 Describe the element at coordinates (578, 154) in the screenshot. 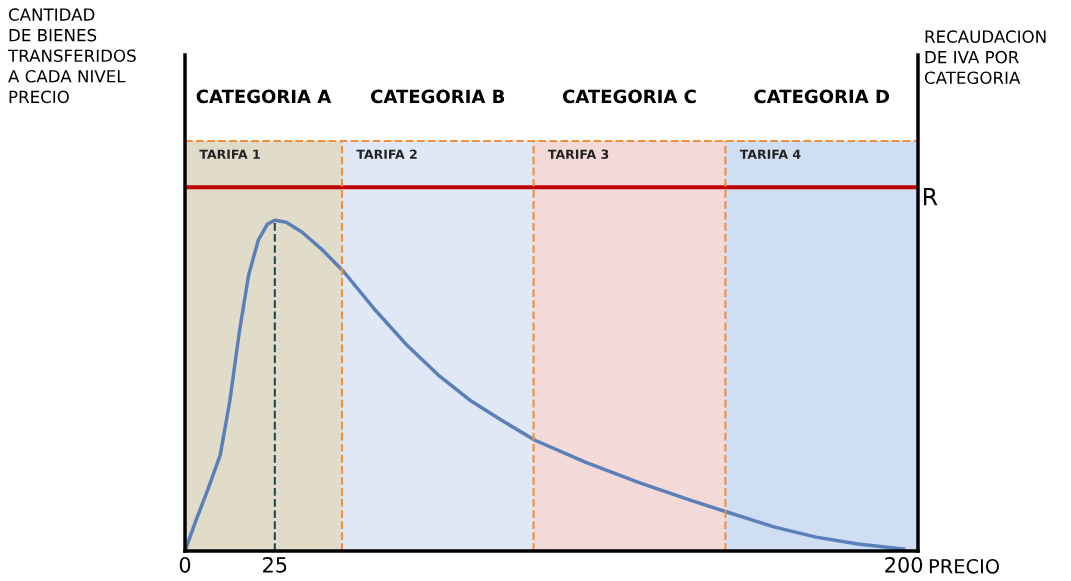

I see `band-label: TARIFA 3` at that location.